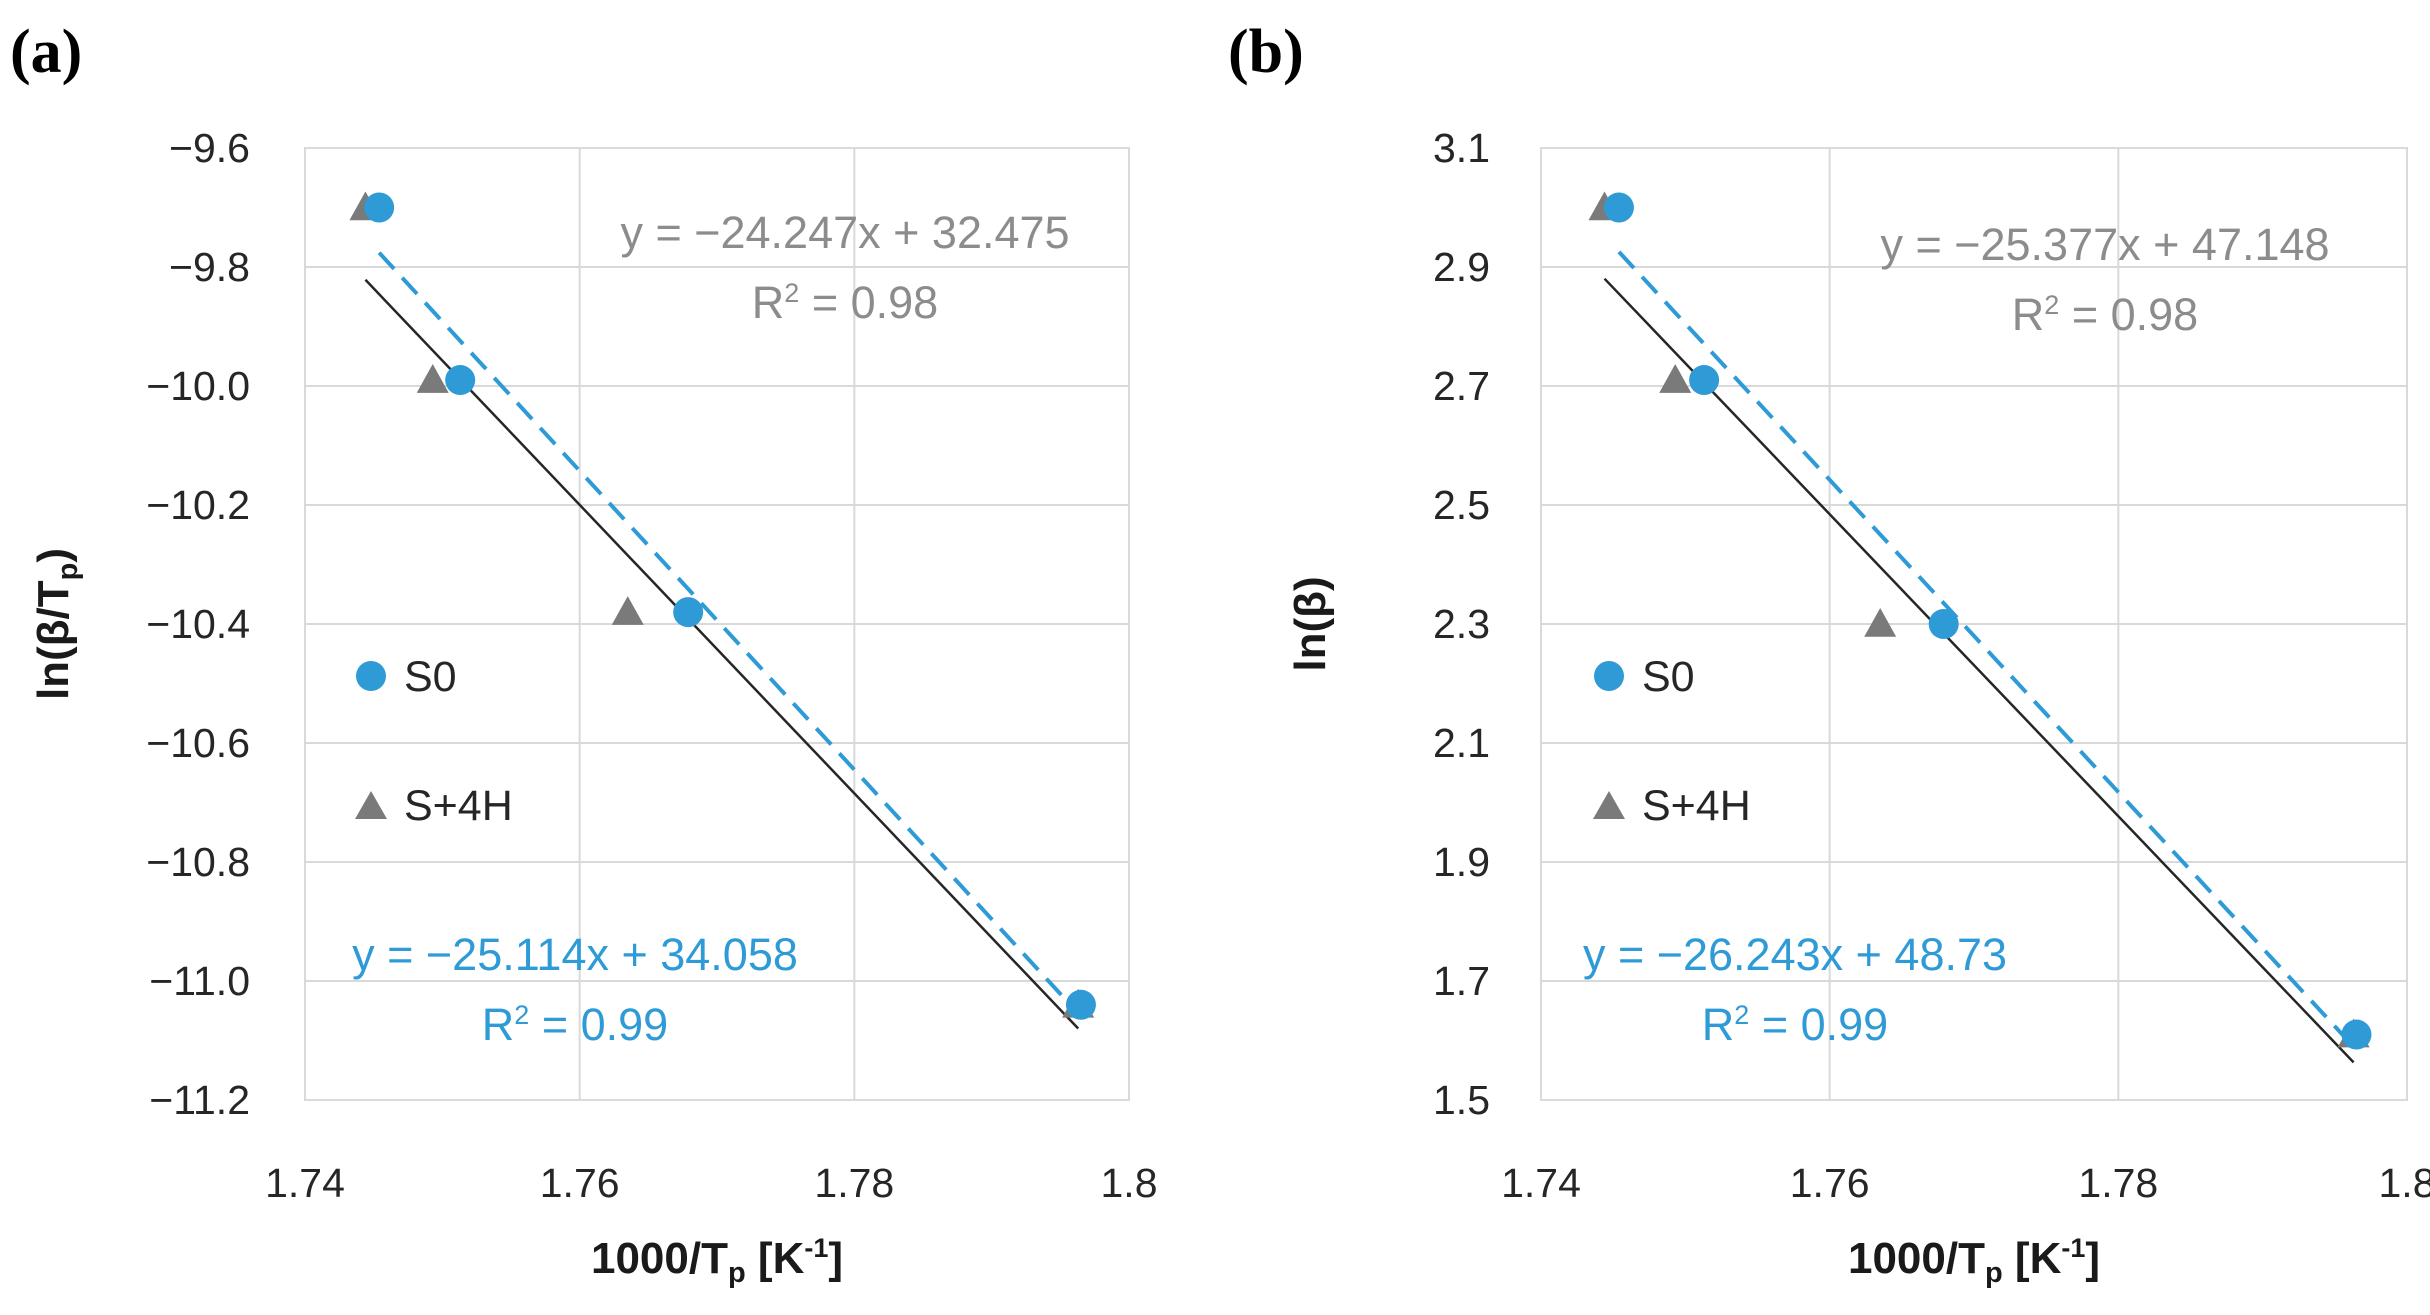 Image resolution: width=2430 pixels, height=1315 pixels. What do you see at coordinates (717, 1261) in the screenshot?
I see `x-axis-title-a: 1000/Tp [K-1]` at bounding box center [717, 1261].